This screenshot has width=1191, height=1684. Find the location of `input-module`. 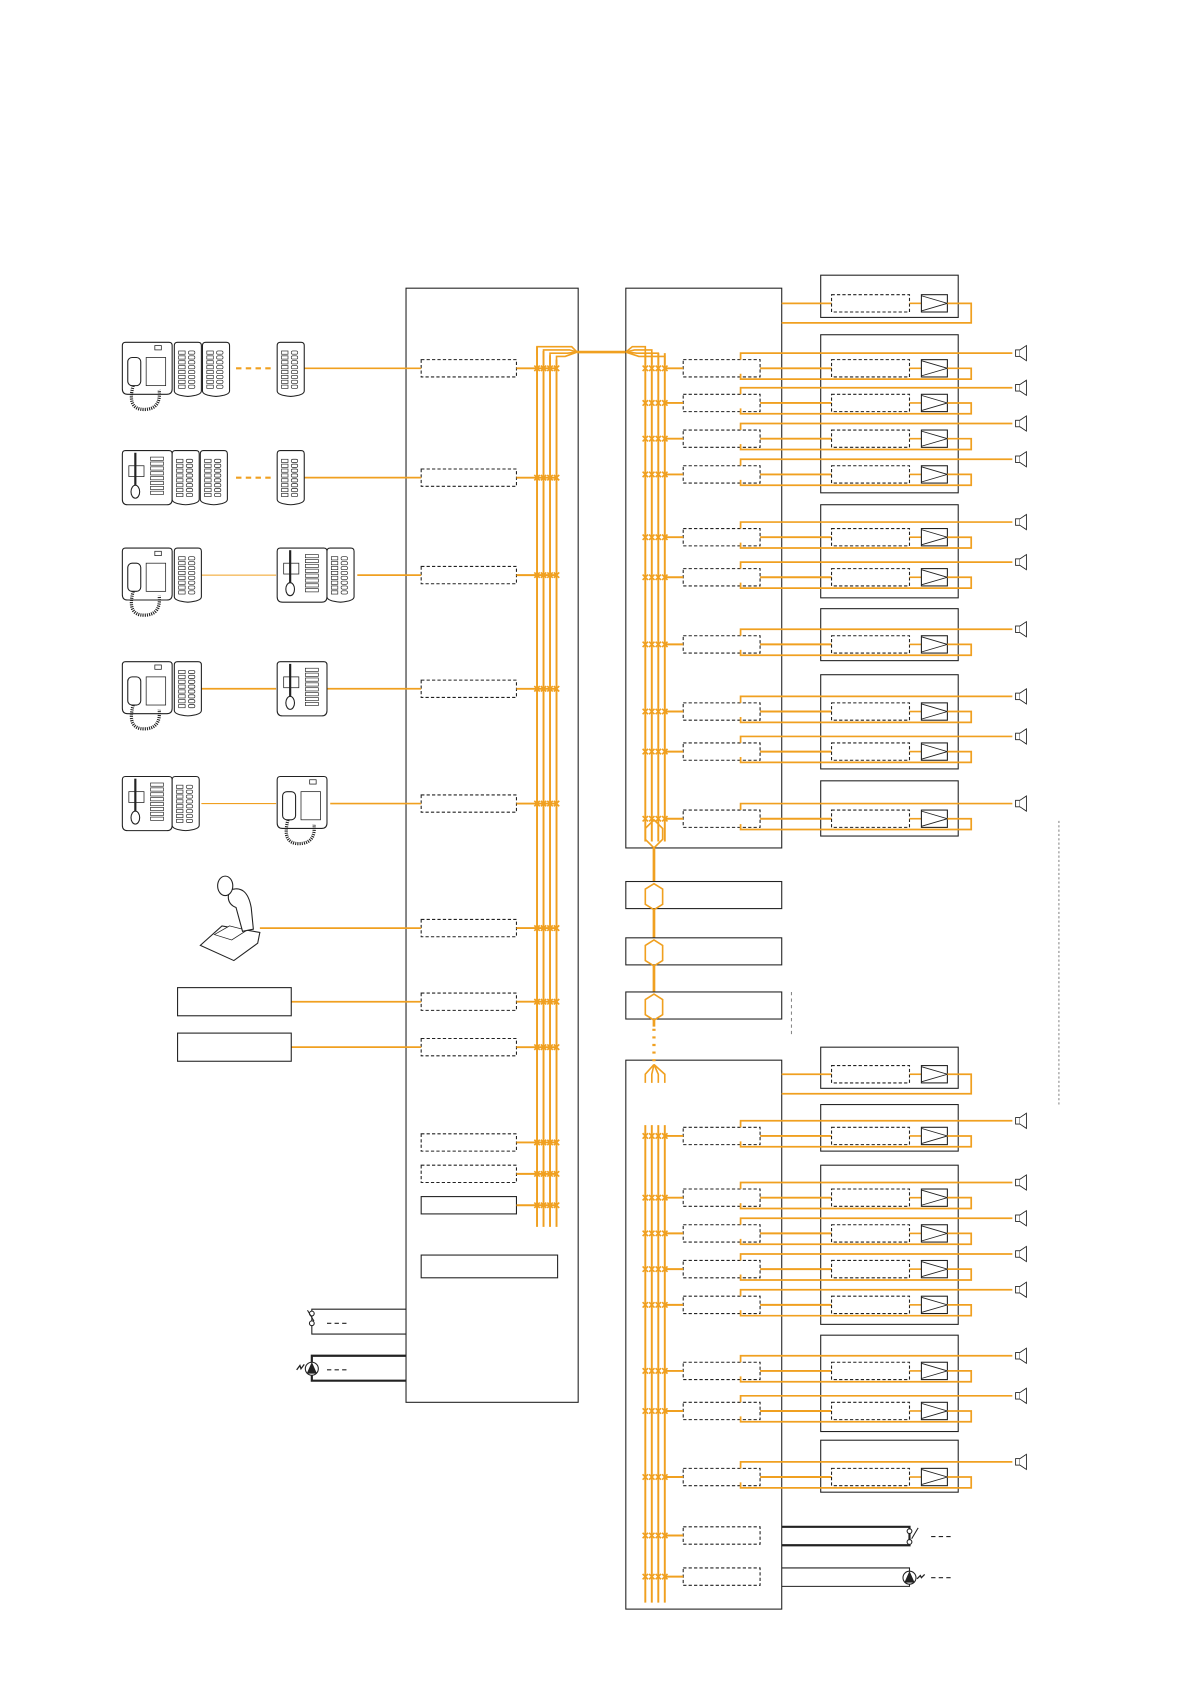

input-module is located at coordinates (469, 1174).